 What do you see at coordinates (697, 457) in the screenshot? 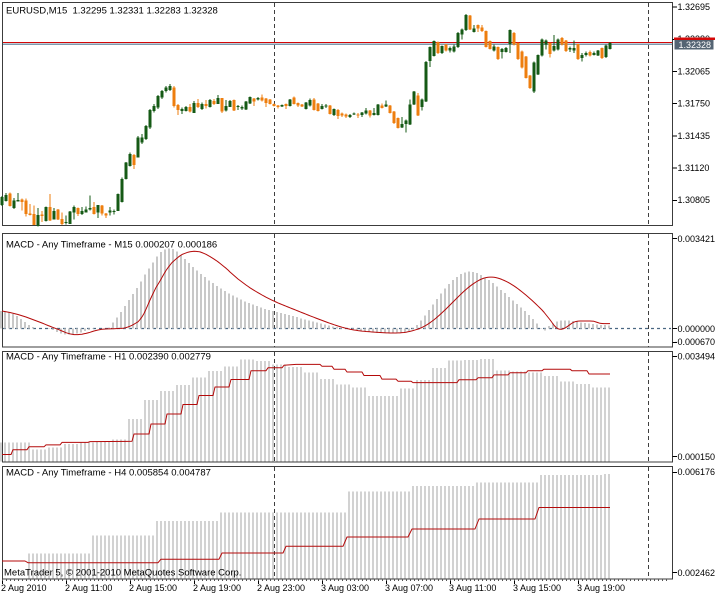
I see `svg-text: 0.000150` at bounding box center [697, 457].